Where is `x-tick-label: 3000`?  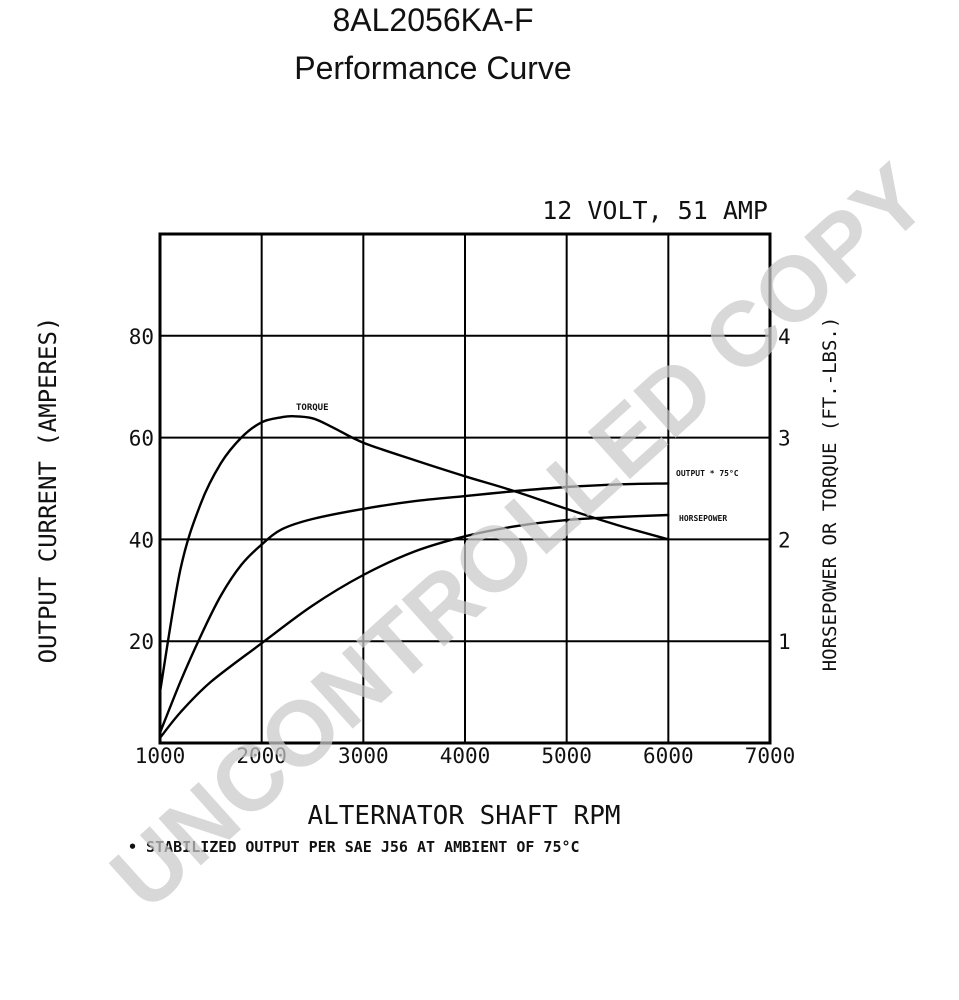 x-tick-label: 3000 is located at coordinates (363, 756).